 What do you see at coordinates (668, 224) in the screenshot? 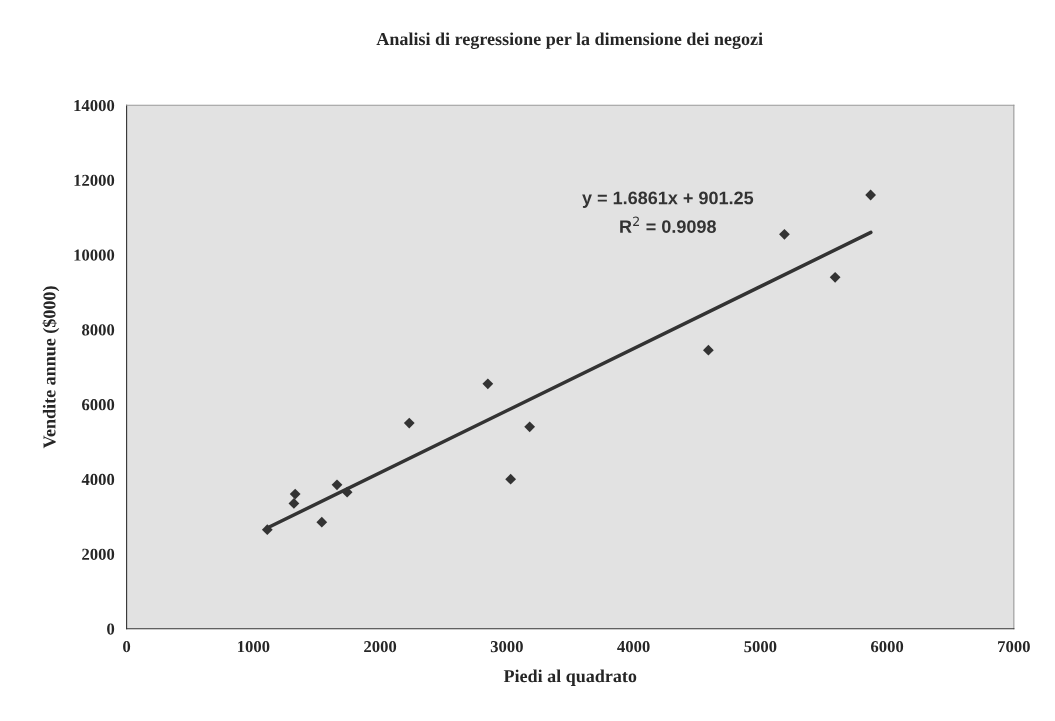
I see `annotation: R$^{2}$ = 0.9098` at bounding box center [668, 224].